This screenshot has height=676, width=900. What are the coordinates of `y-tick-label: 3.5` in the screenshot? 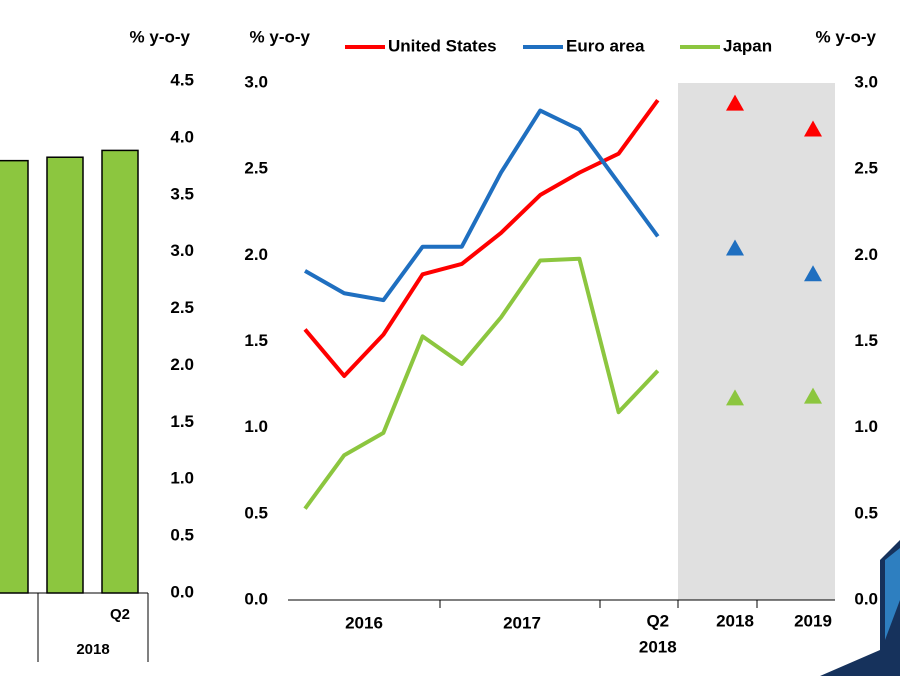 It's located at (182, 193).